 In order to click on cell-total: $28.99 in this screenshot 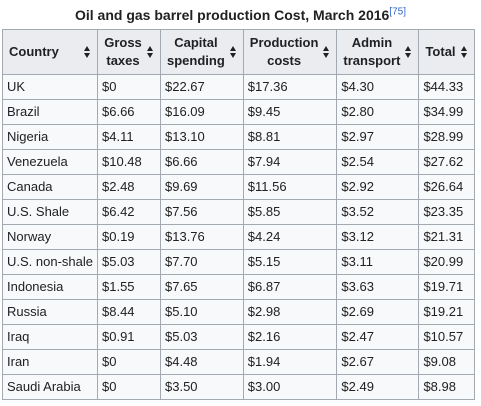, I will do `click(446, 137)`.